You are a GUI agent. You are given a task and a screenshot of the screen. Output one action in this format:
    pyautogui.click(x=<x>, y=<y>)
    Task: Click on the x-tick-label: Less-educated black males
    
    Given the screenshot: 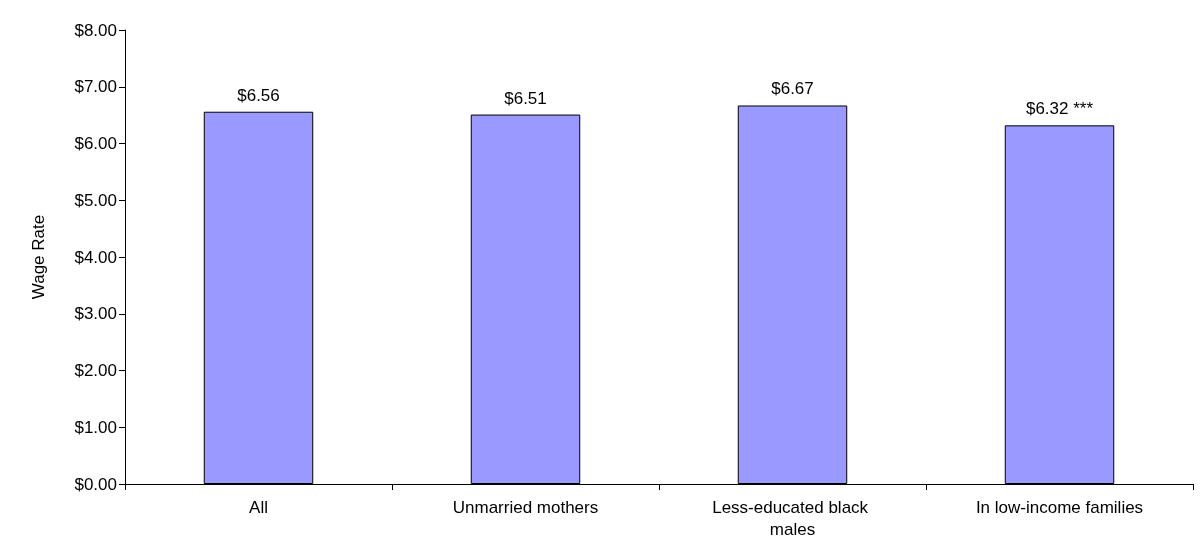 What is the action you would take?
    pyautogui.click(x=792, y=518)
    